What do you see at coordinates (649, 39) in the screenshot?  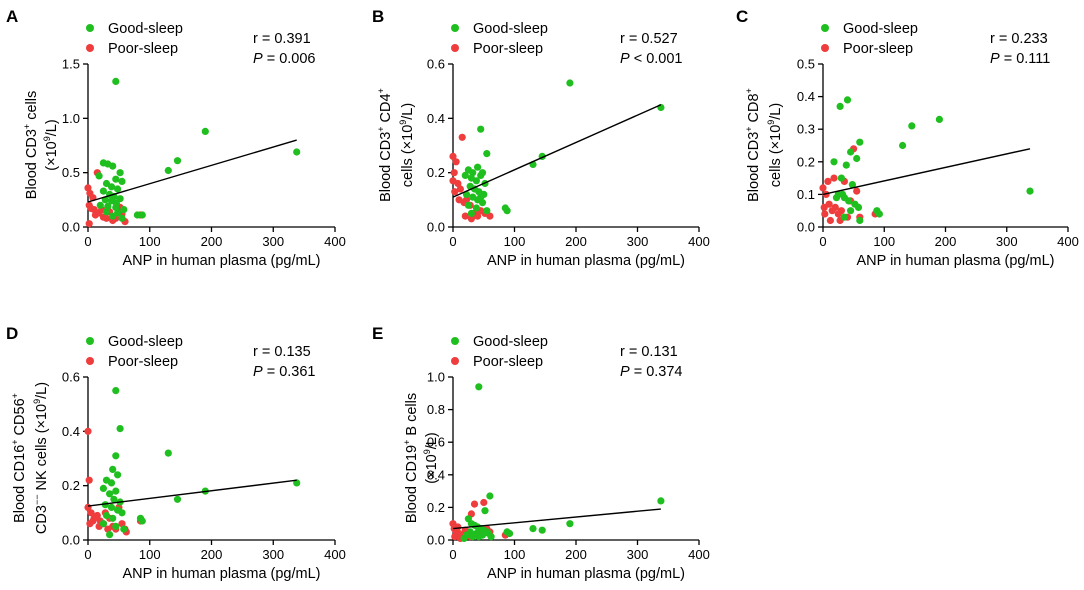 I see `r-value: r = 0.527` at bounding box center [649, 39].